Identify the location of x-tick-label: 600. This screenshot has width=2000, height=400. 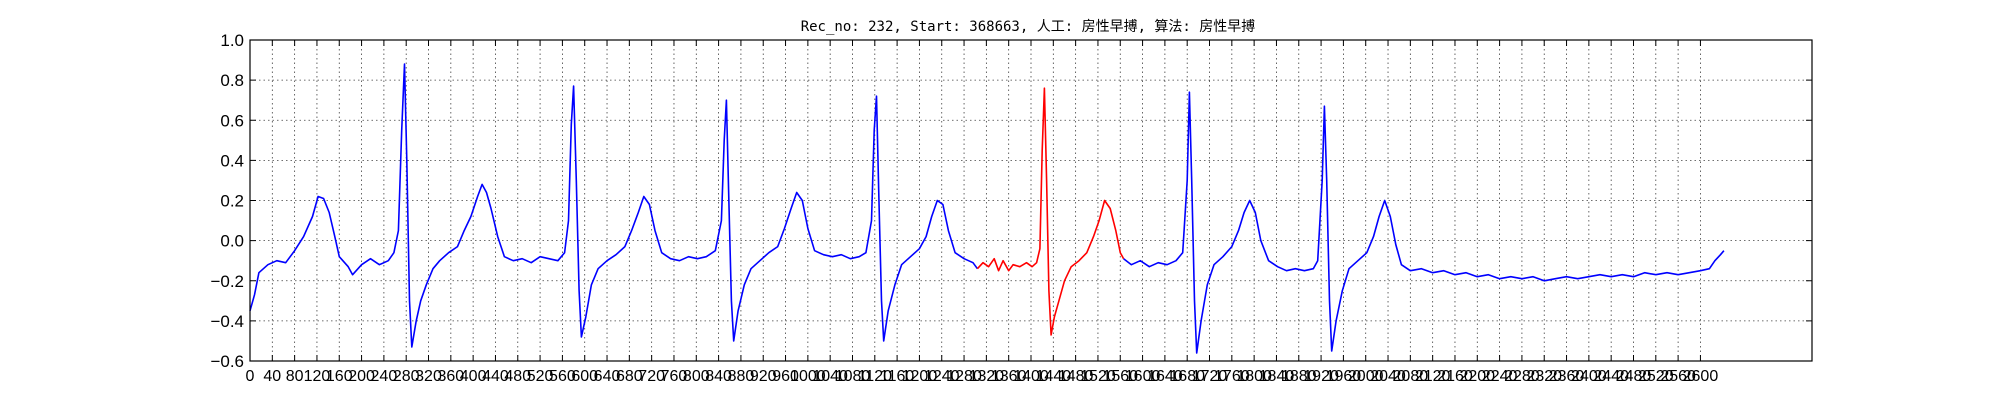
(584, 376).